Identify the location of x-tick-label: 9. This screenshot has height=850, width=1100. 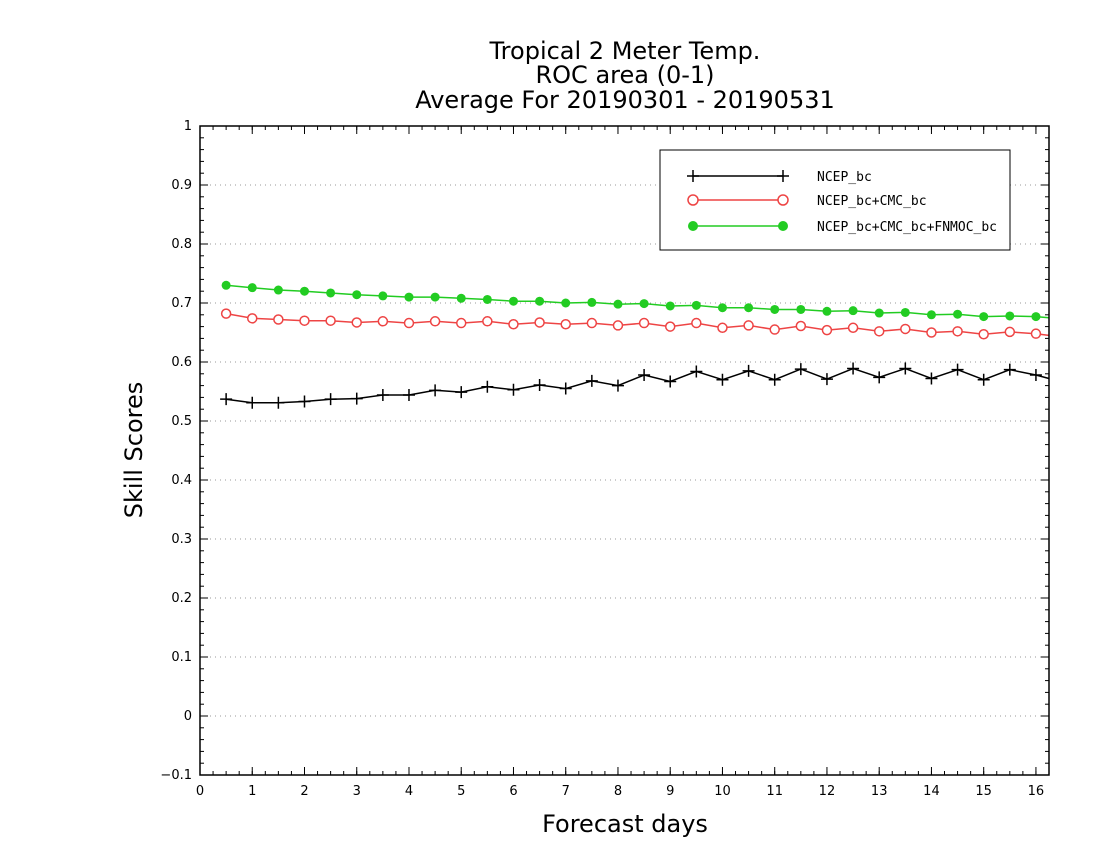
(670, 791).